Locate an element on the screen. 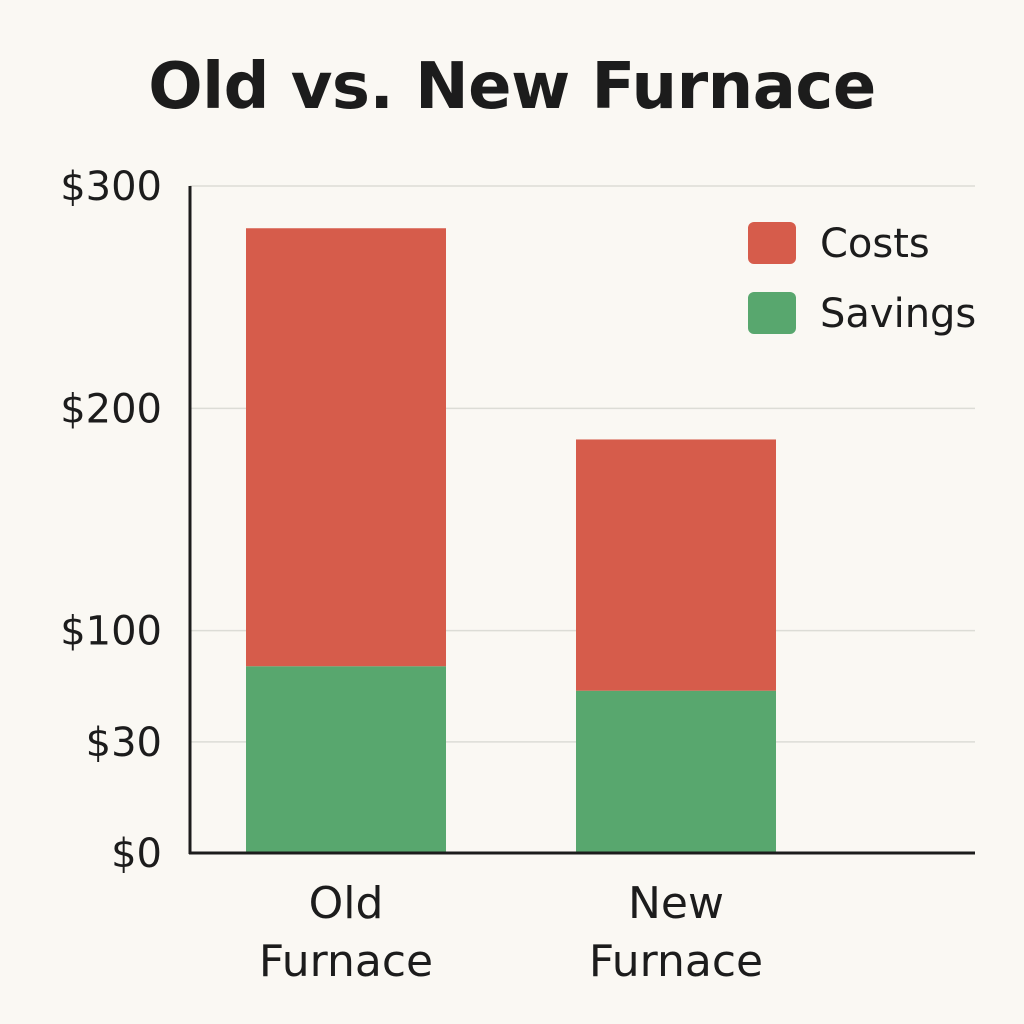 This screenshot has height=1024, width=1024. legend-swatch-costs is located at coordinates (772, 243).